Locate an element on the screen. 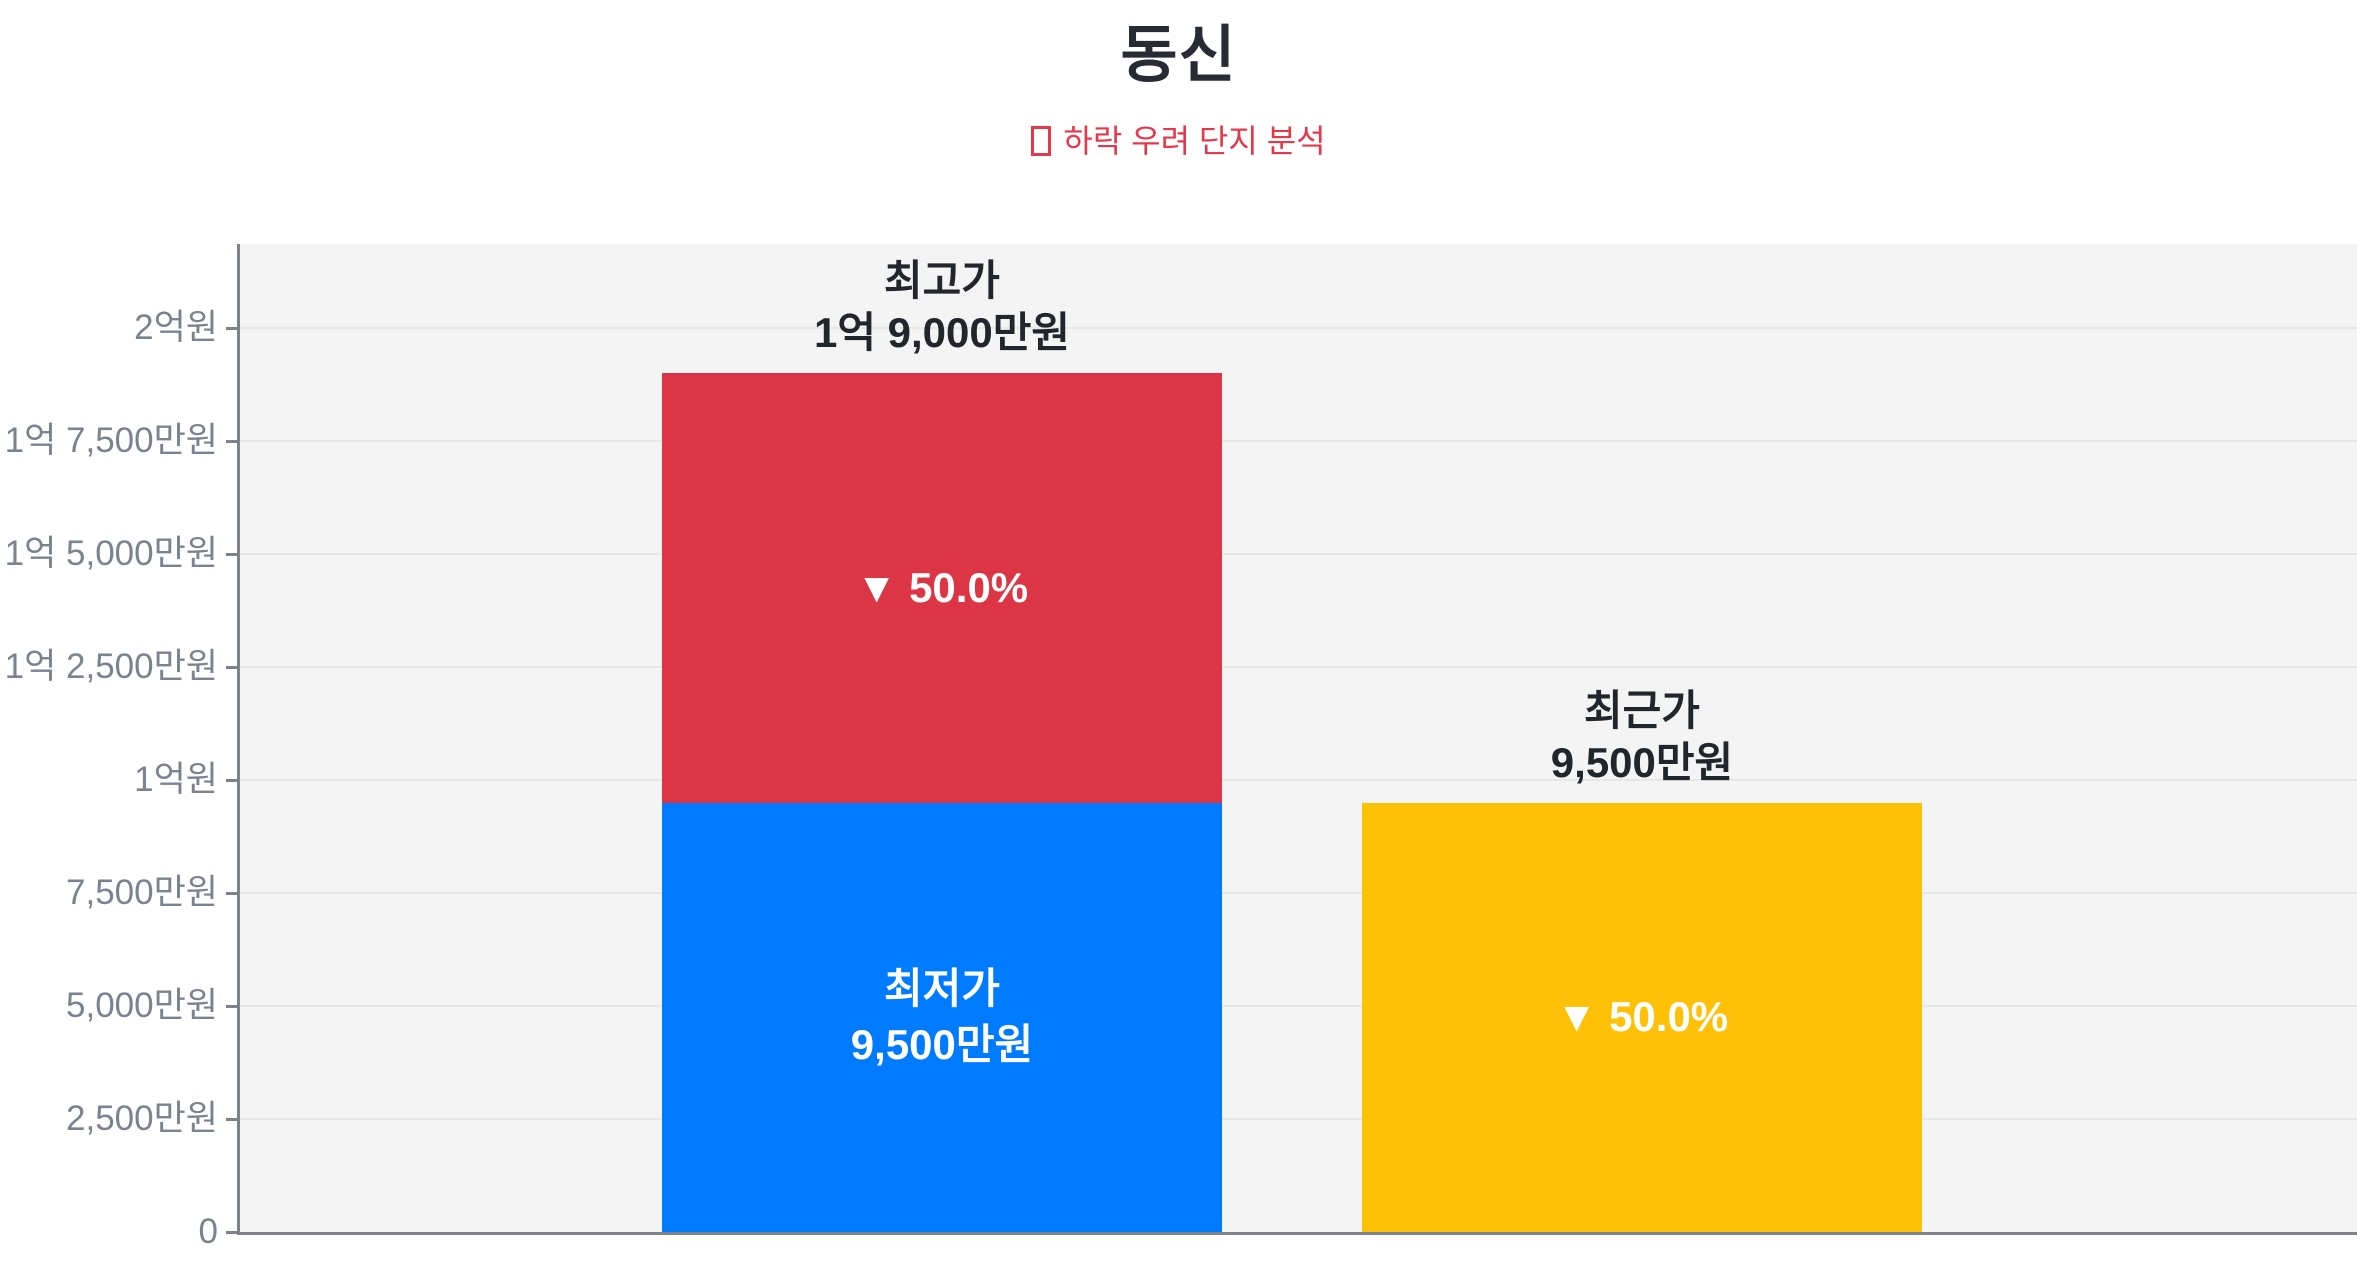 The height and width of the screenshot is (1268, 2357). y-tick-label: 2억원 is located at coordinates (176, 328).